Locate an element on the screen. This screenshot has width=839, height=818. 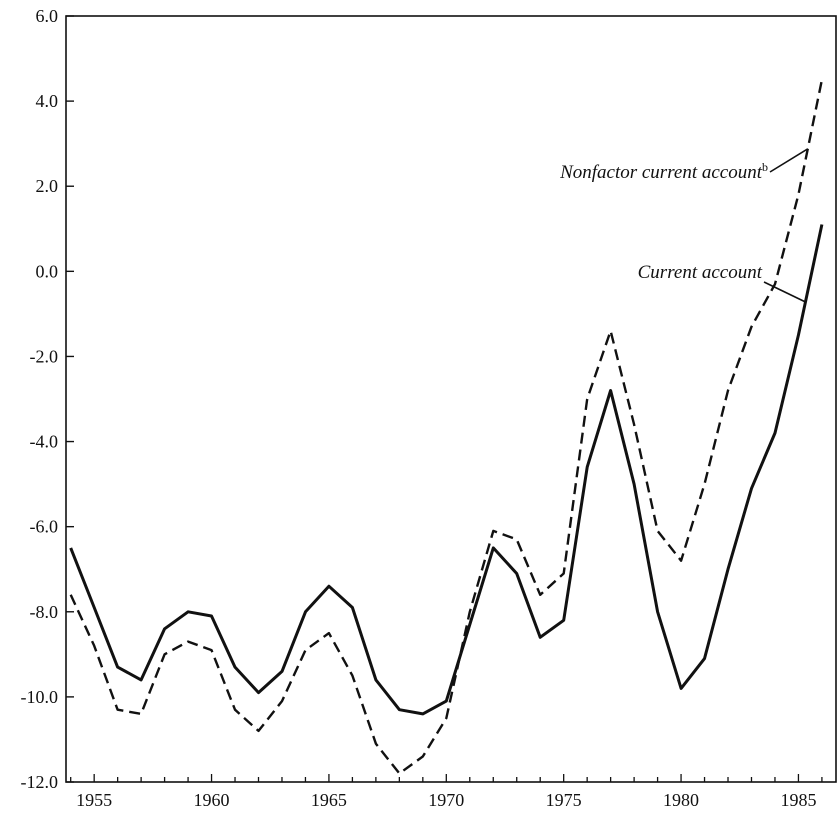
y-tick-label: 4.0 is located at coordinates (47, 101).